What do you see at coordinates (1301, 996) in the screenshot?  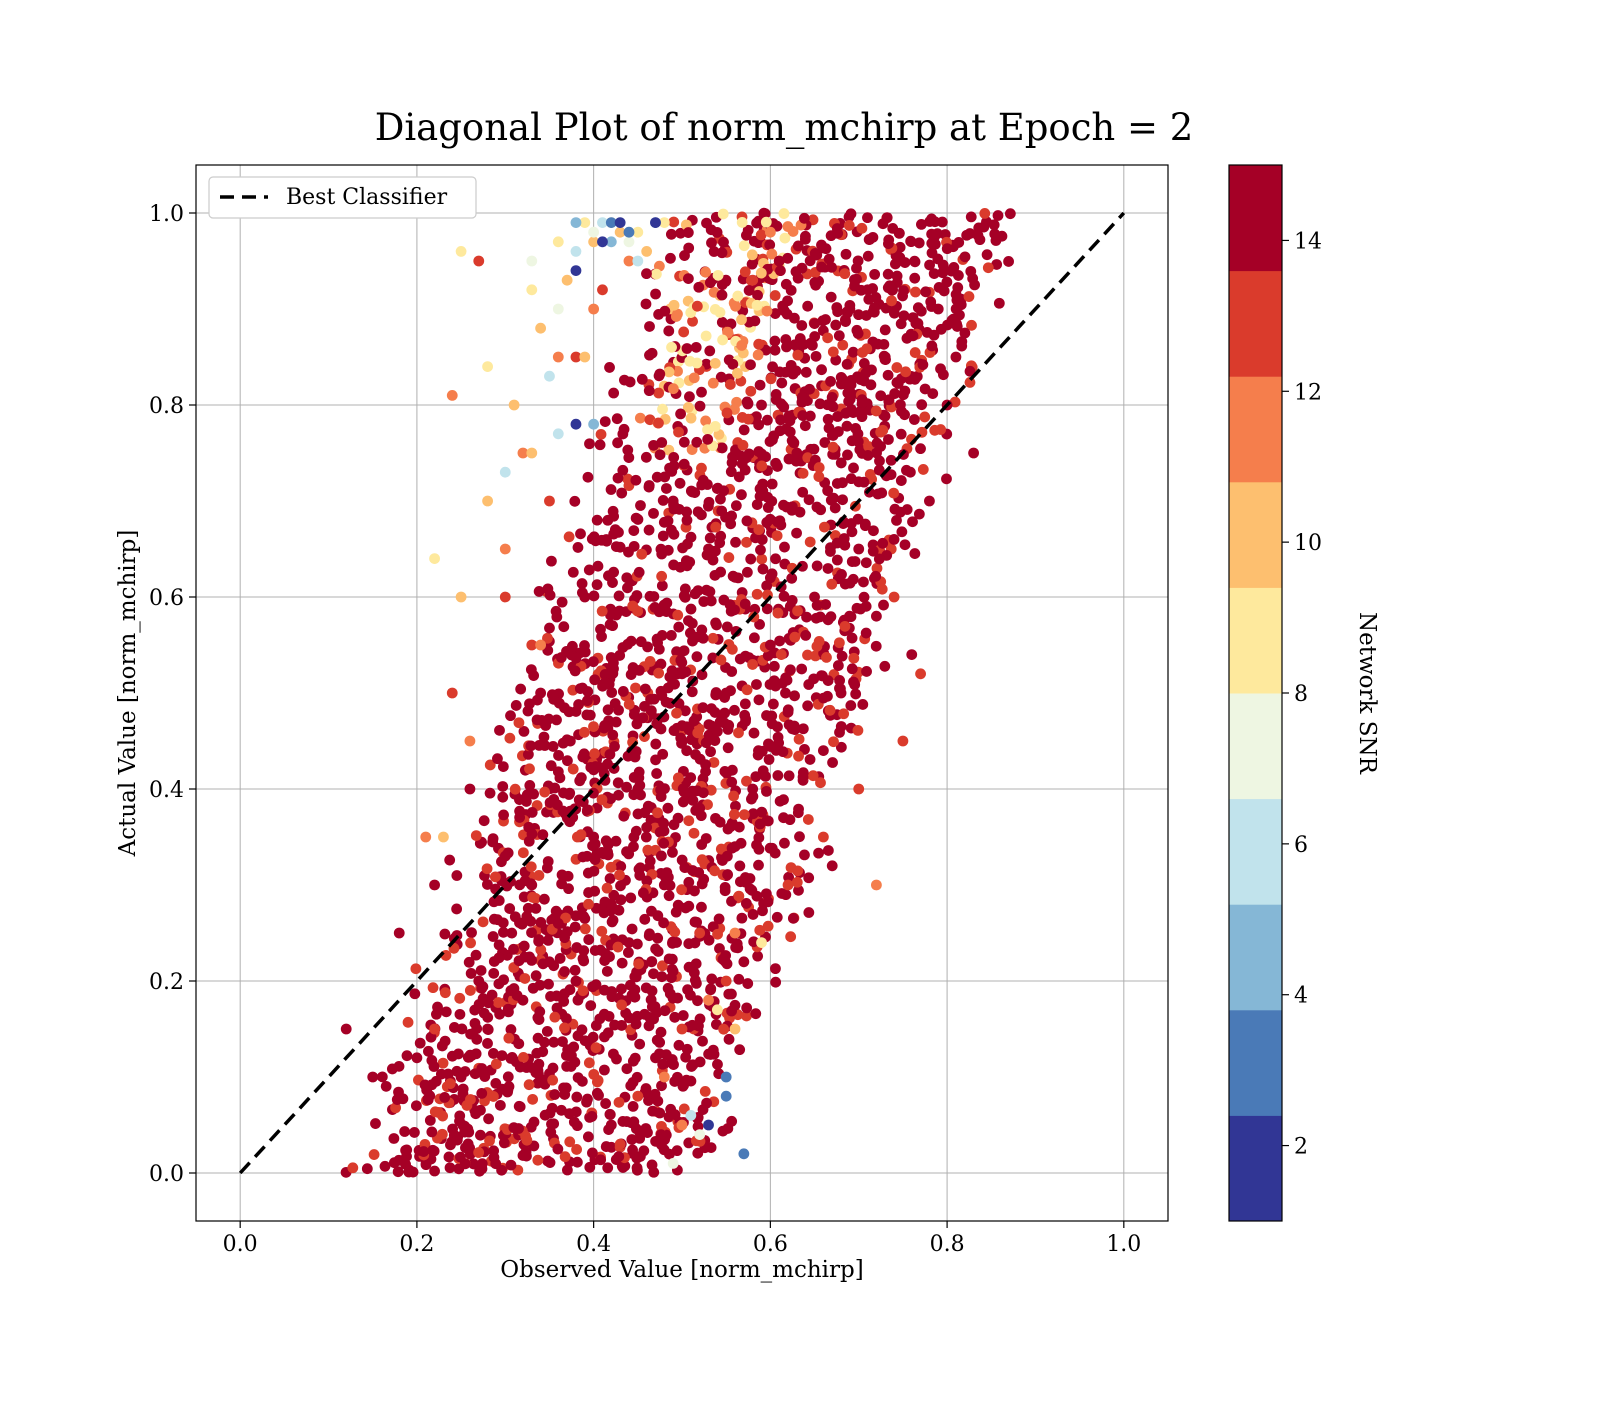 I see `colorbar-tick-label: 4` at bounding box center [1301, 996].